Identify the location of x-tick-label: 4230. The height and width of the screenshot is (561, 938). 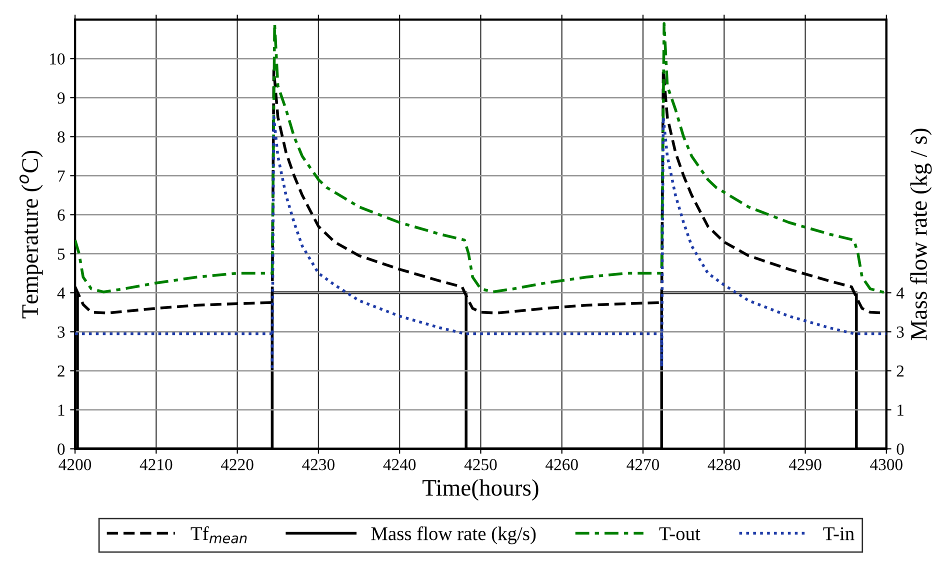
(318, 464).